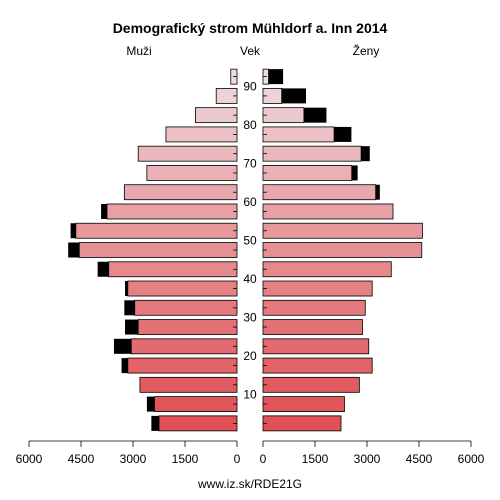 The height and width of the screenshot is (500, 500). Describe the element at coordinates (250, 356) in the screenshot. I see `age-tick-label: 20` at that location.